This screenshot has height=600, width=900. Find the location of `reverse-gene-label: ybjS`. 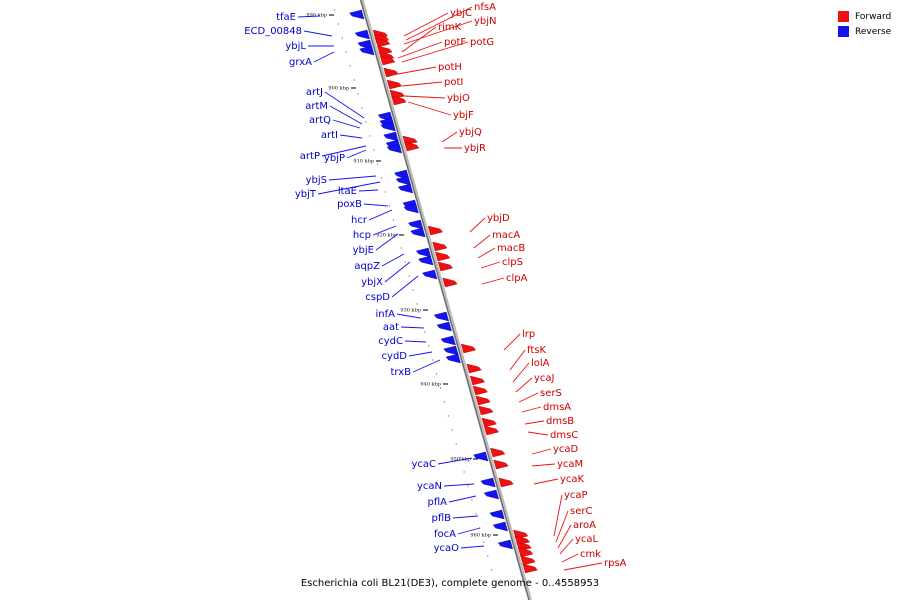

reverse-gene-label: ybjS is located at coordinates (316, 180).